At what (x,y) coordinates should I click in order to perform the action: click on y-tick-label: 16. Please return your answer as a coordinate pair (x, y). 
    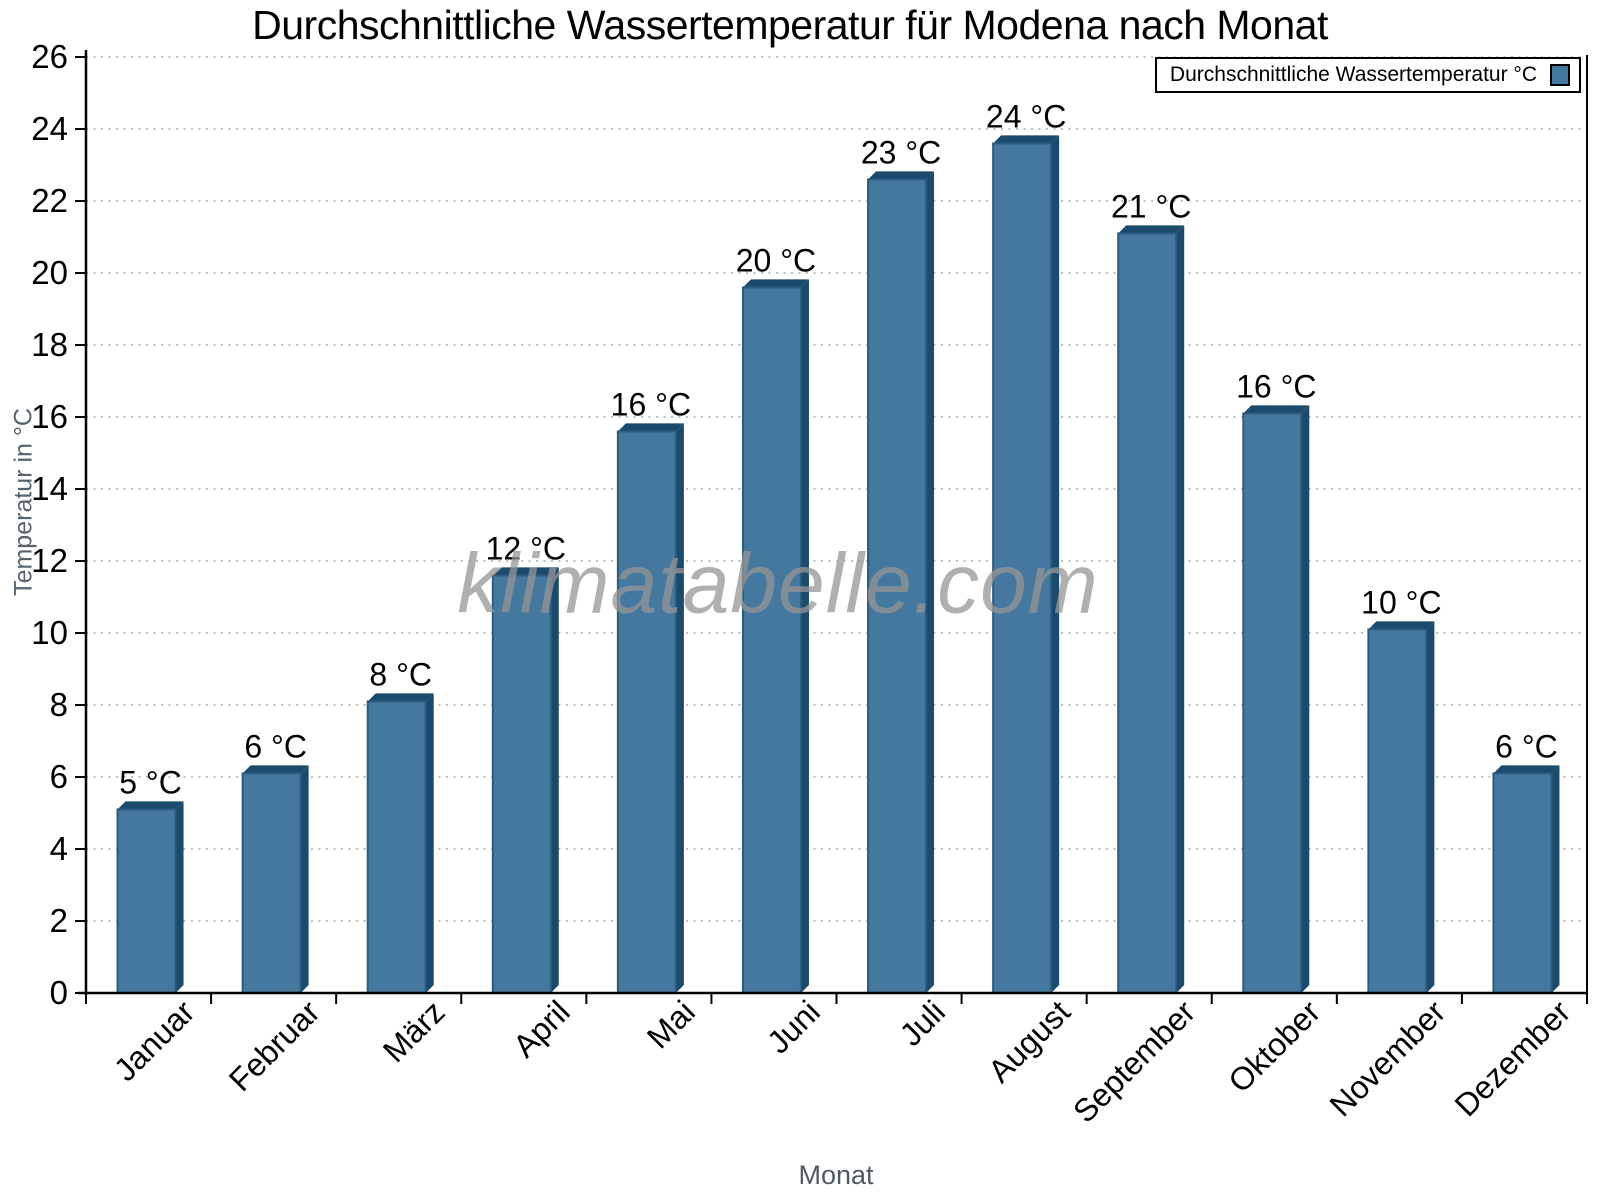
    Looking at the image, I should click on (49, 416).